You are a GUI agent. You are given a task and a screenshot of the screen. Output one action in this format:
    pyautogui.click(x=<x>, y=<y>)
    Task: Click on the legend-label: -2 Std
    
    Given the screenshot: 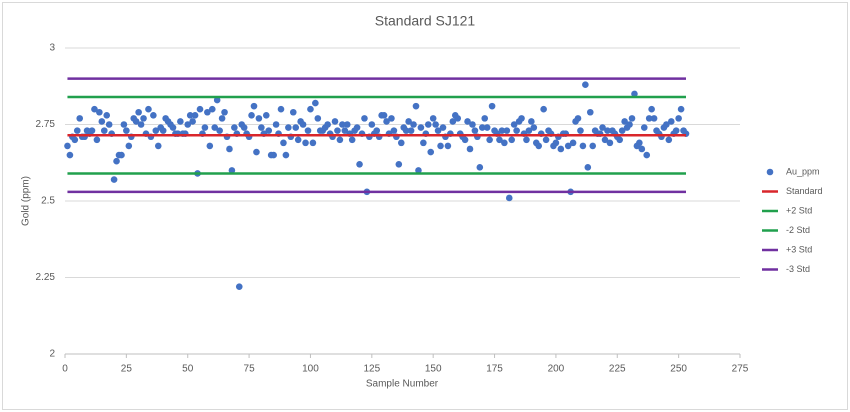 What is the action you would take?
    pyautogui.click(x=798, y=230)
    